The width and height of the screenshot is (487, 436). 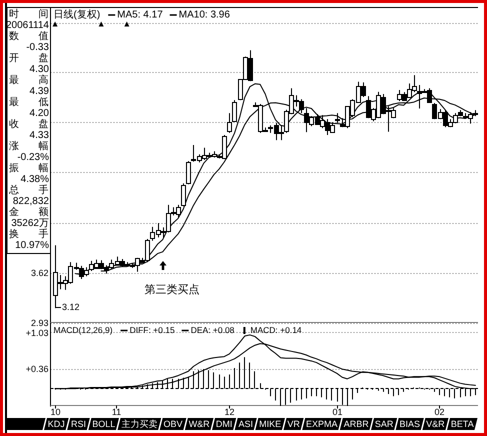 What do you see at coordinates (40, 114) in the screenshot?
I see `text: 4.20` at bounding box center [40, 114].